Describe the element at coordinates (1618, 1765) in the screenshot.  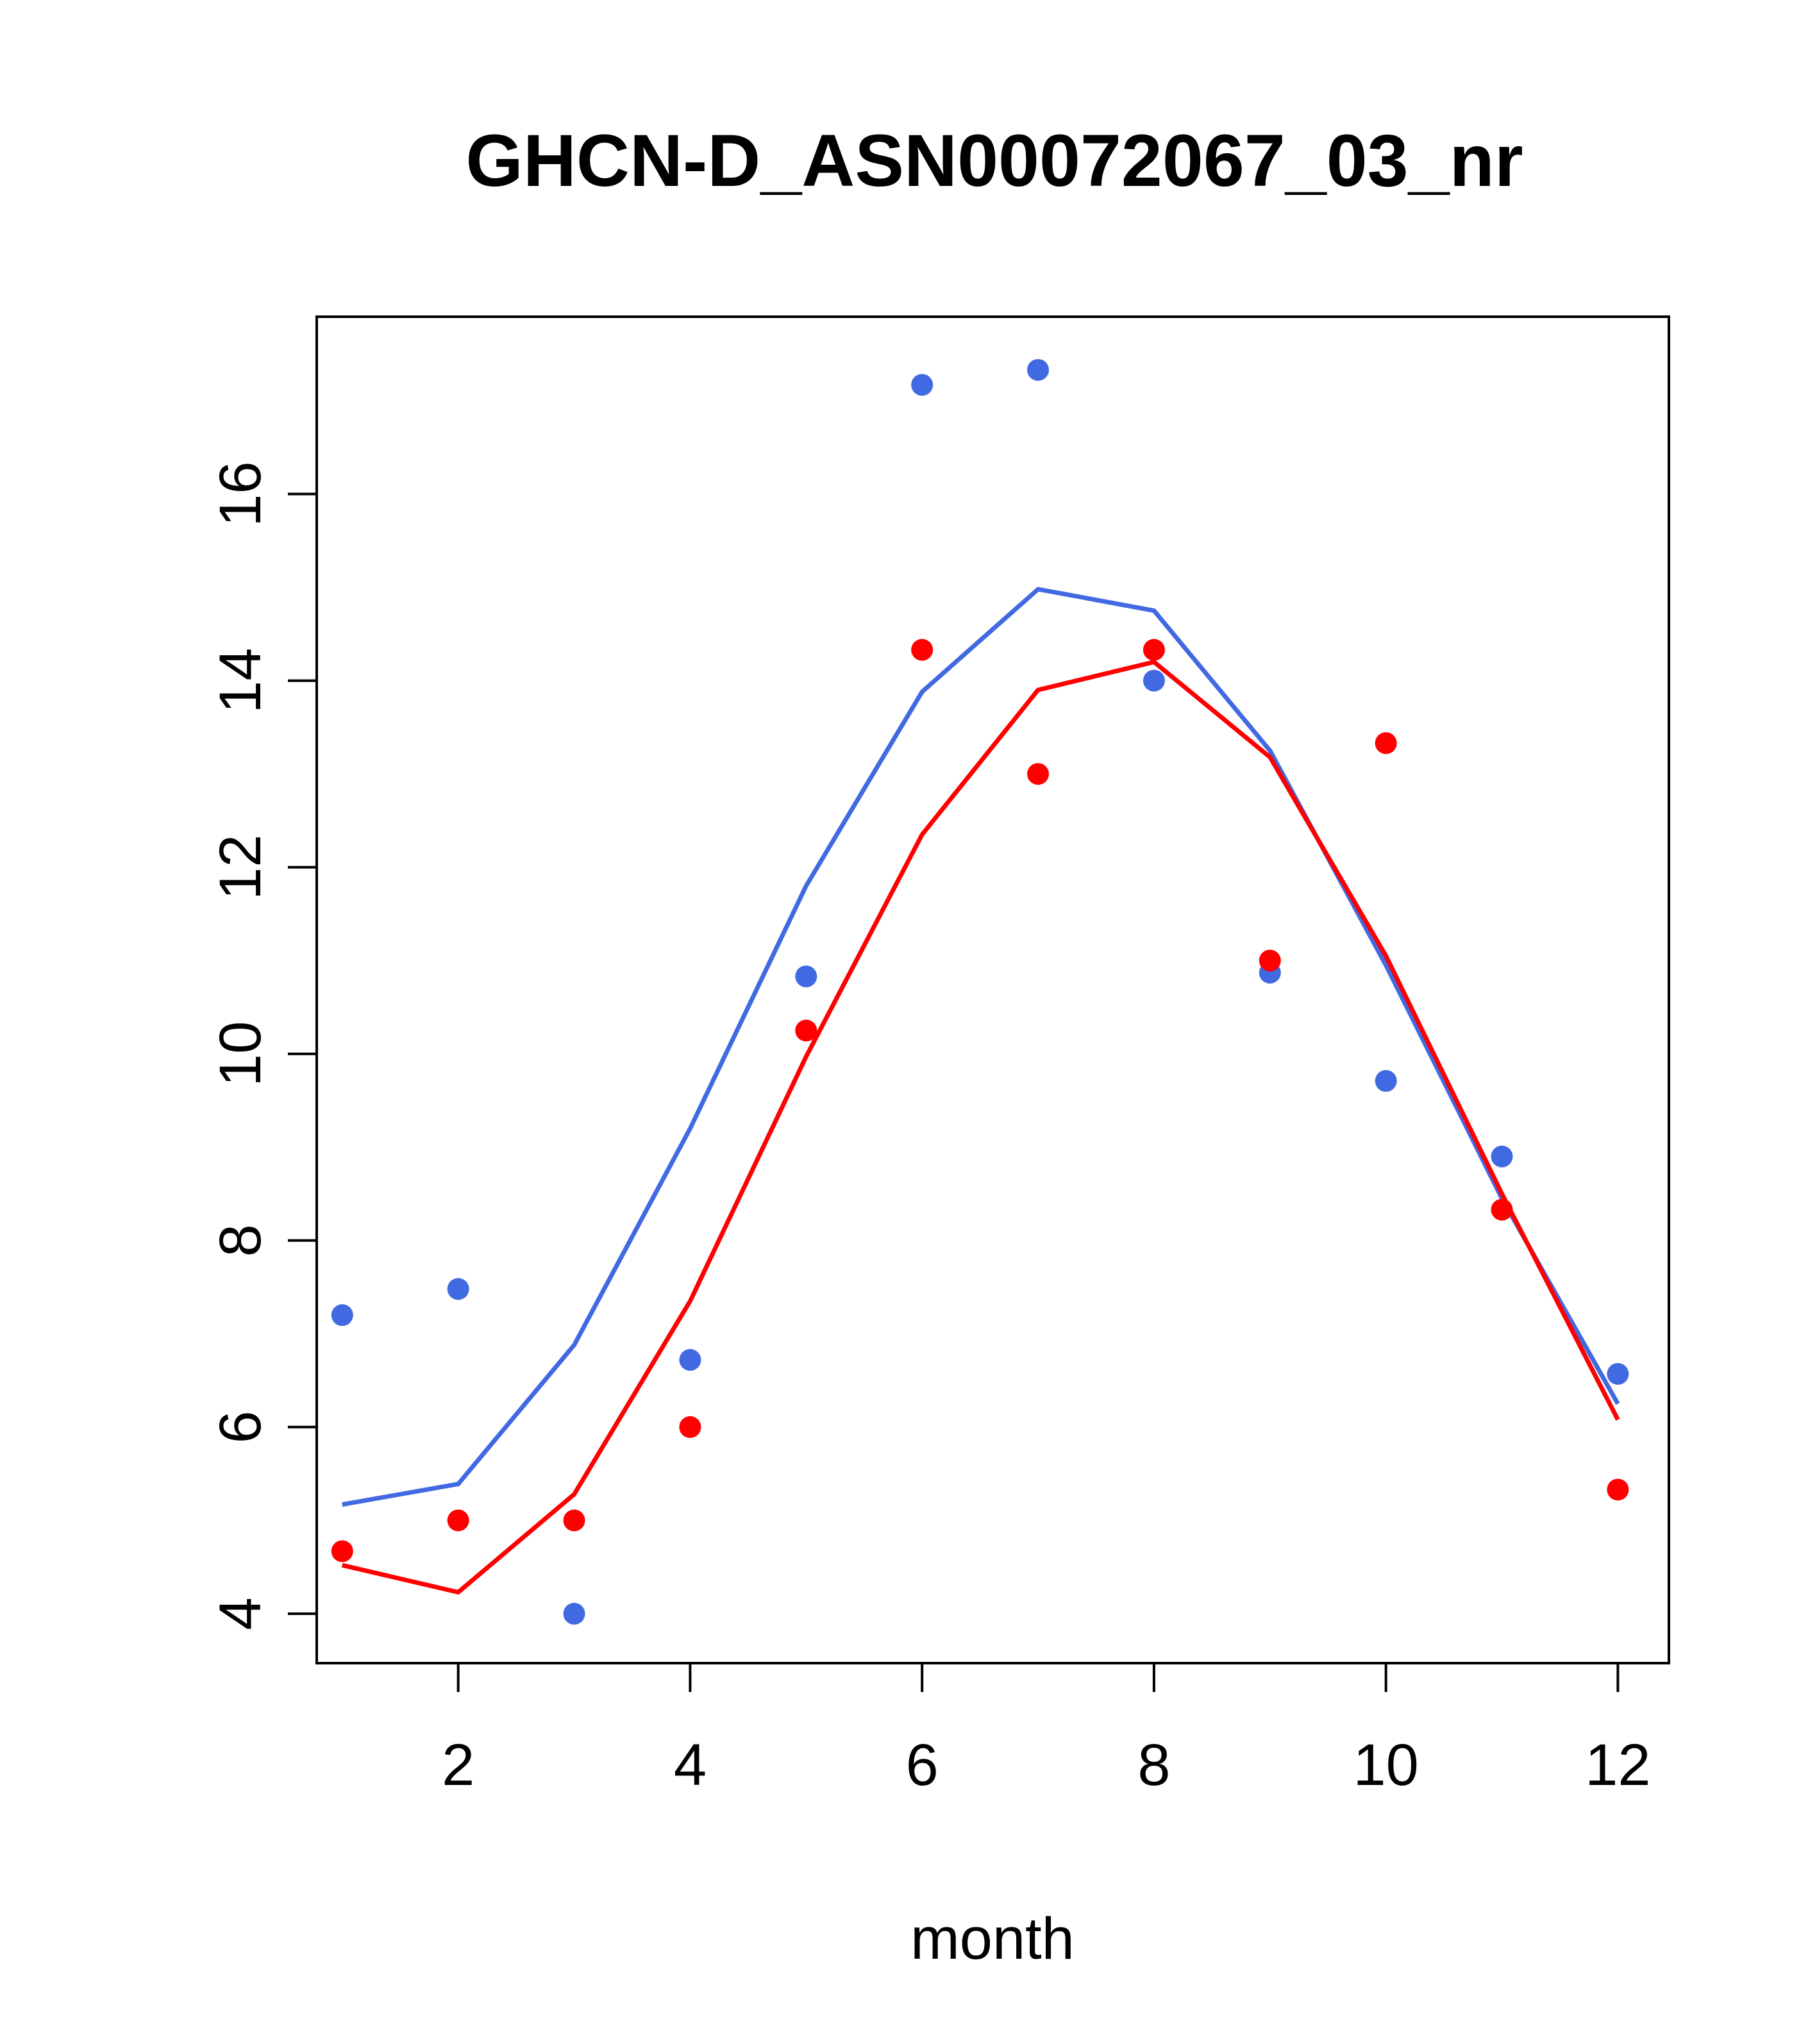
I see `x-tick-label: 12` at that location.